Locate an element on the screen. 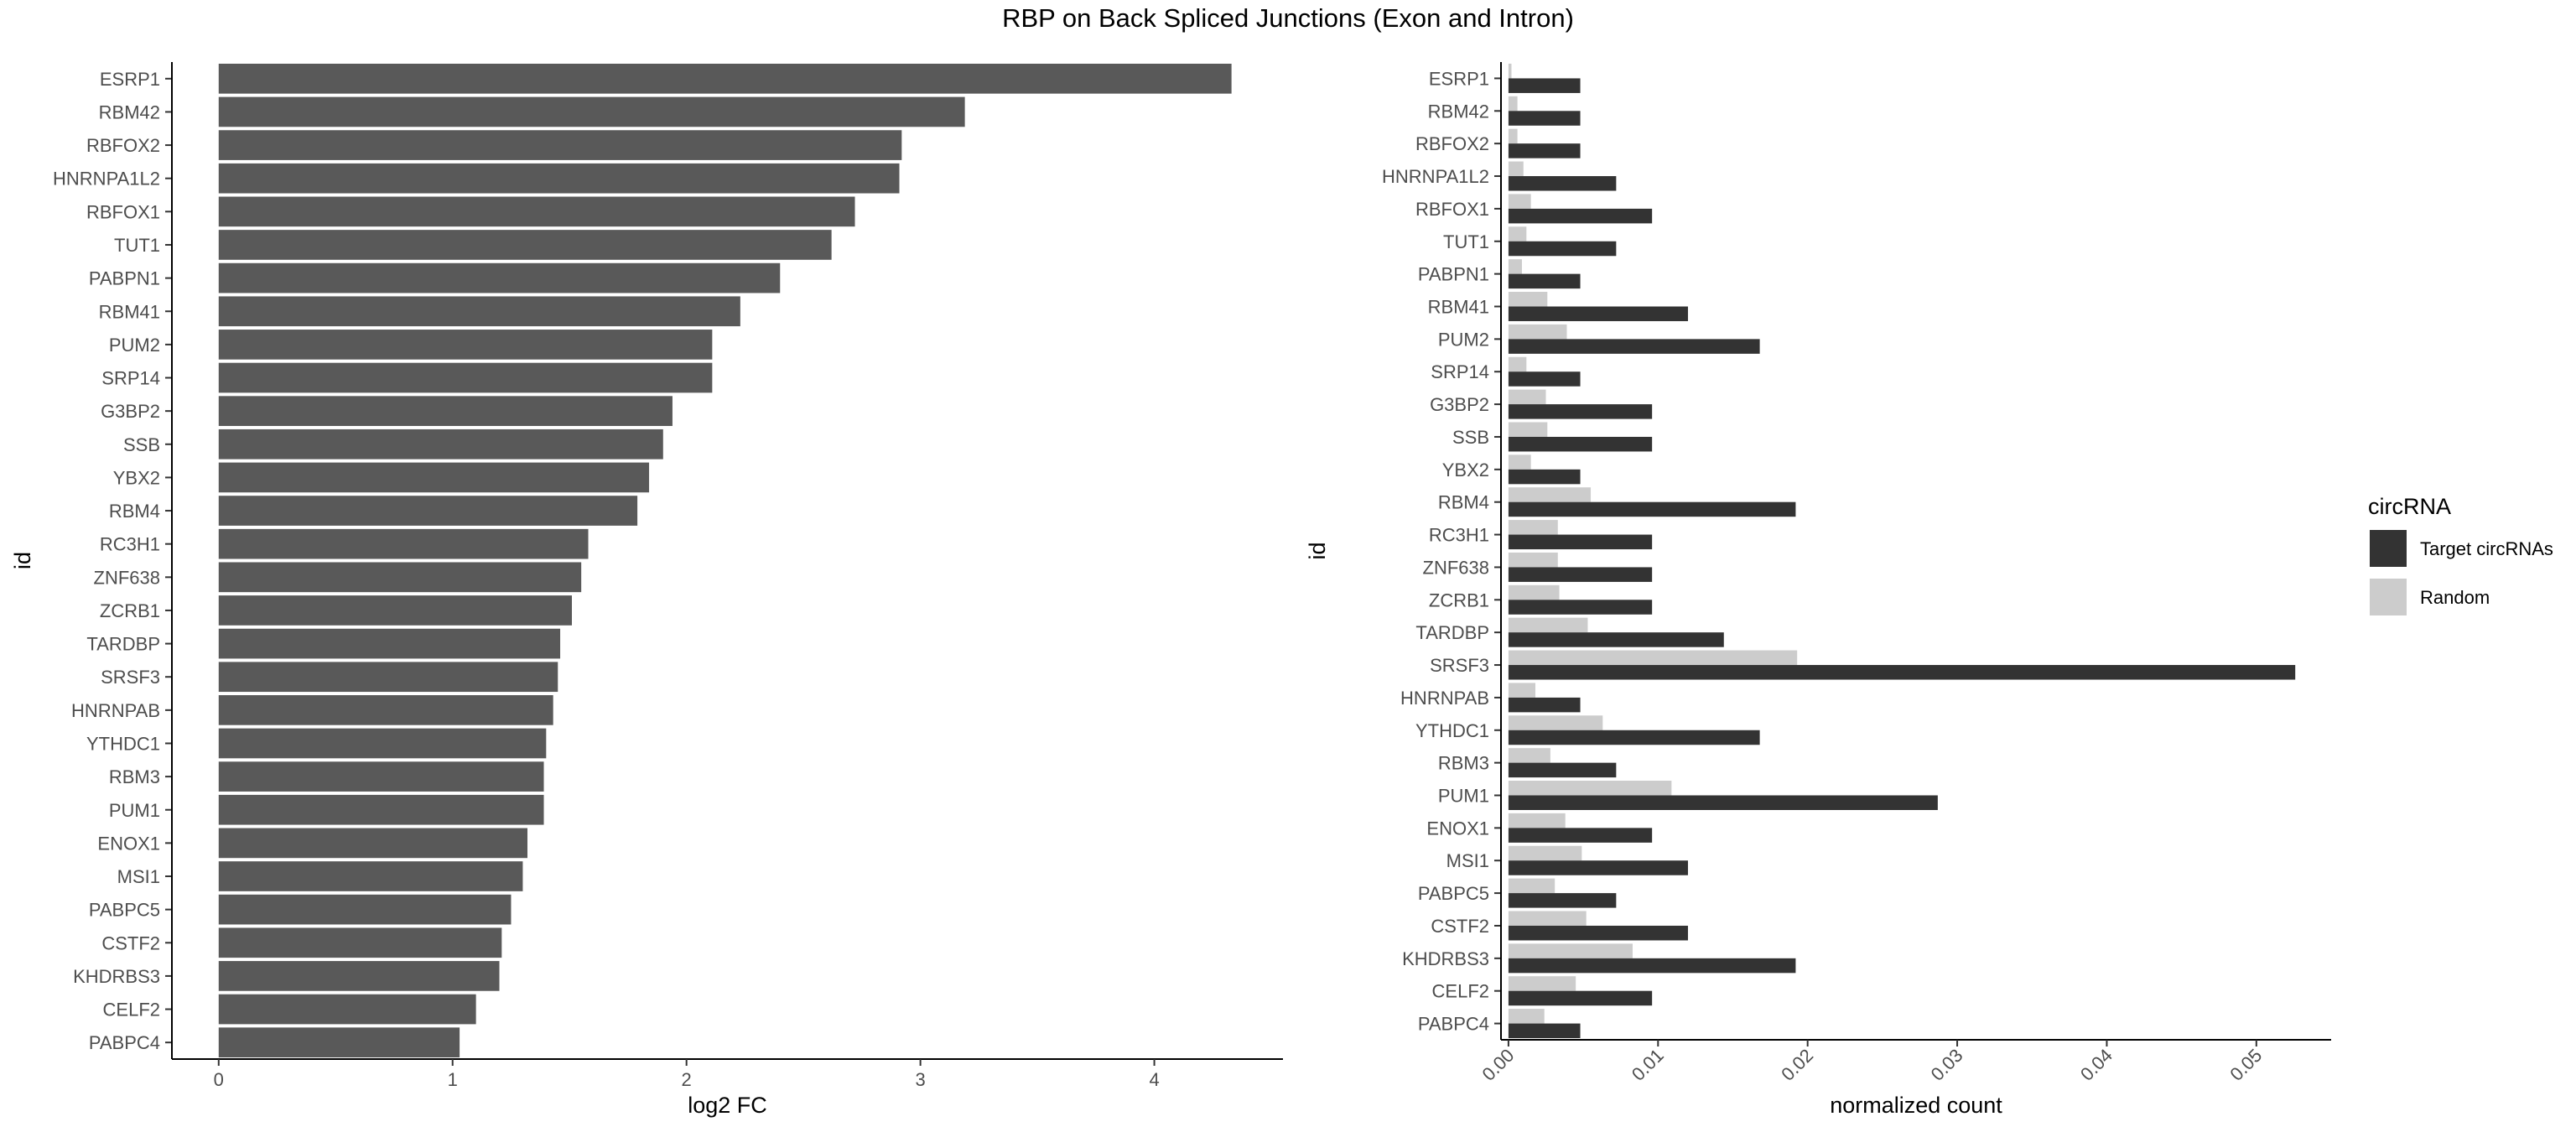 This screenshot has width=2576, height=1127. bar-random-rc3h1 is located at coordinates (1533, 527).